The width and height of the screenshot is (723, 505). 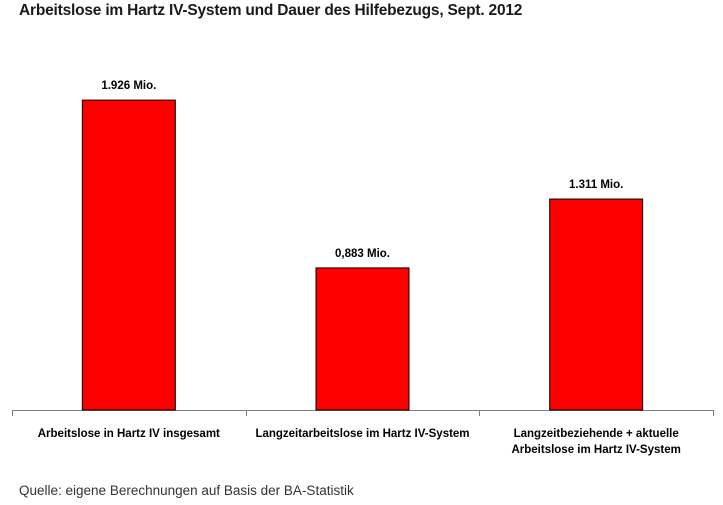 What do you see at coordinates (596, 185) in the screenshot?
I see `bar-value-label: 1.311 Mio.` at bounding box center [596, 185].